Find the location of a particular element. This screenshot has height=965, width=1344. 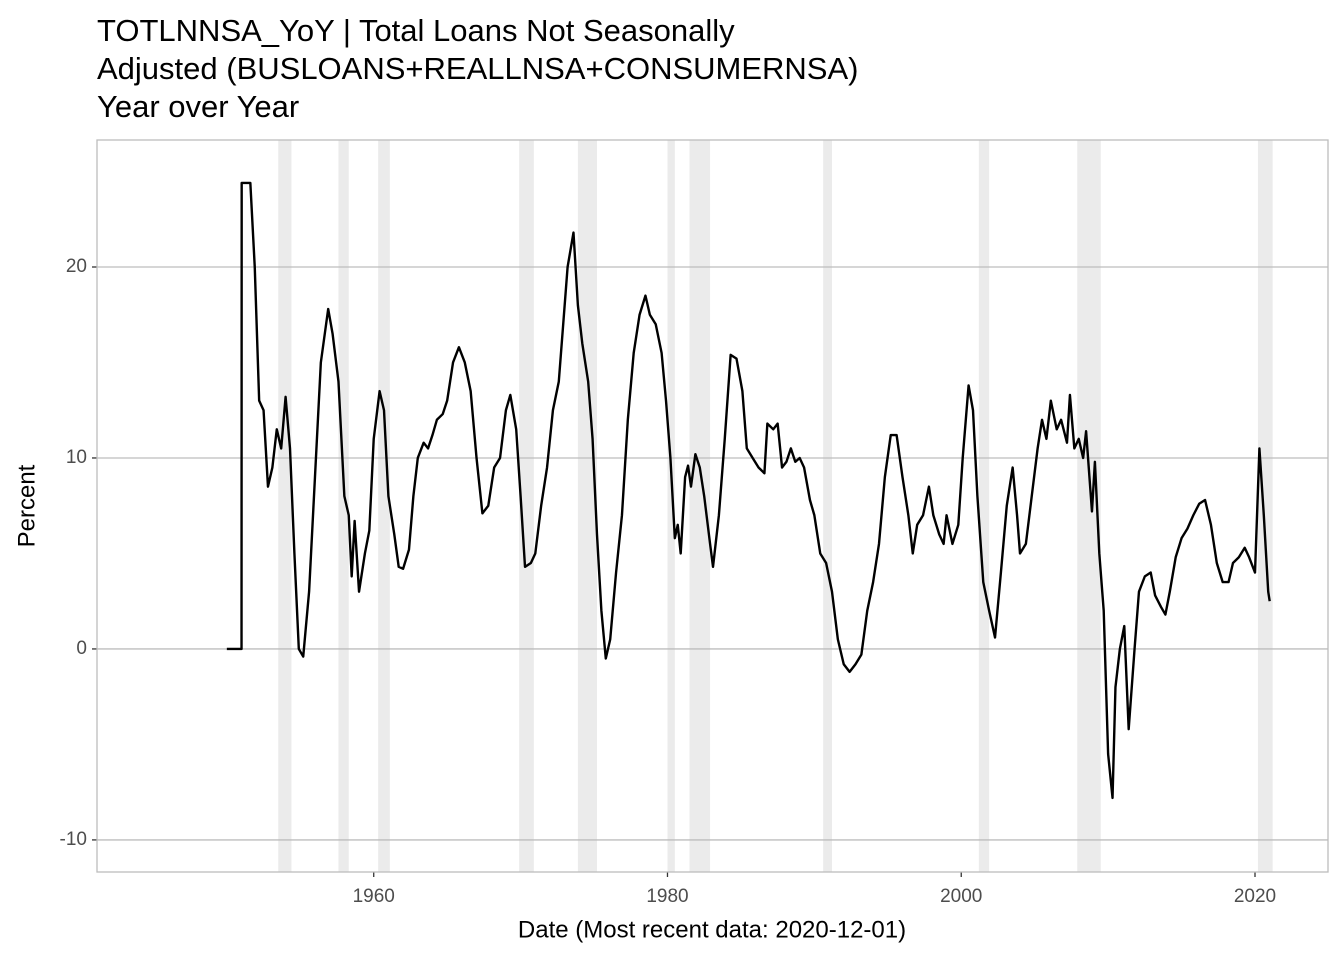

y-tick-label: 0 is located at coordinates (81, 648).